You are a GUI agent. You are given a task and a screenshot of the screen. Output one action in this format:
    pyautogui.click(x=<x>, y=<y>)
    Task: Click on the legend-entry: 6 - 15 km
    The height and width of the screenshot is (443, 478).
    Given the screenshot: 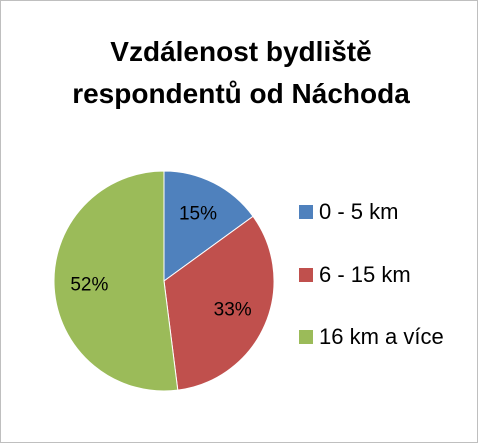 What is the action you would take?
    pyautogui.click(x=374, y=275)
    